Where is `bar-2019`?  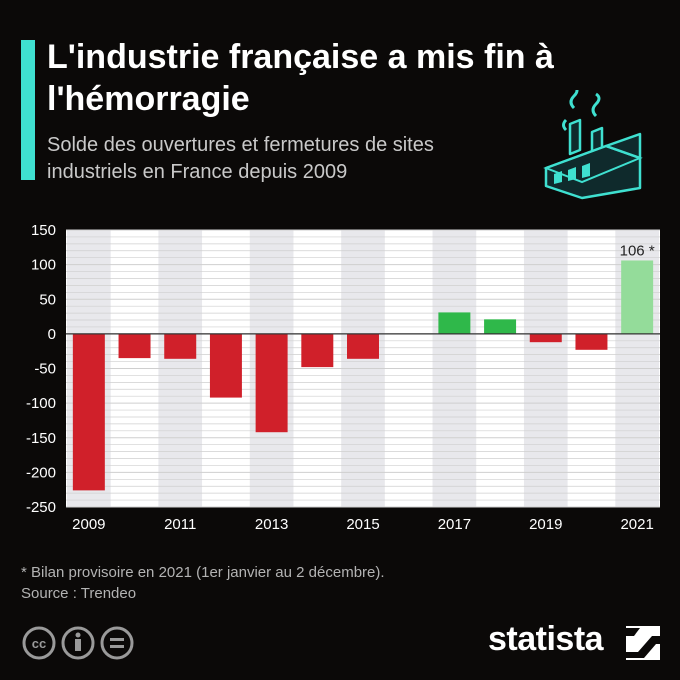 bar-2019 is located at coordinates (545, 338).